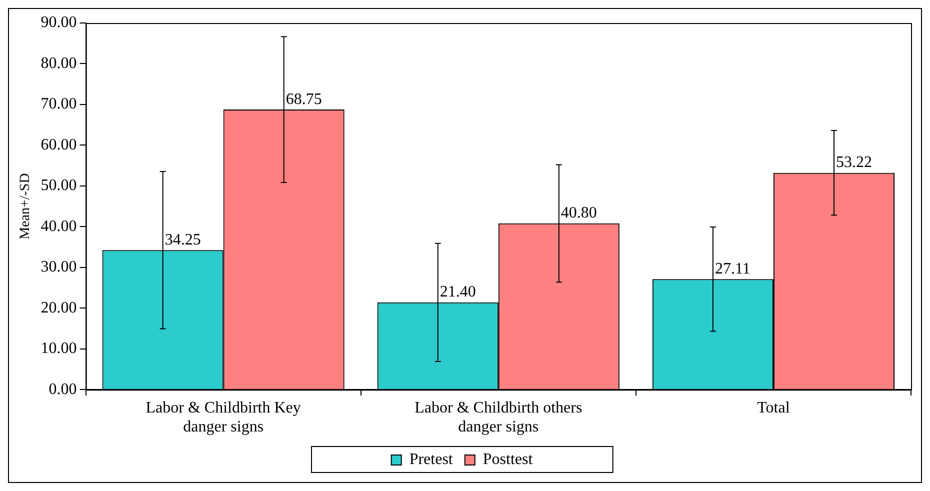  What do you see at coordinates (26, 206) in the screenshot?
I see `y-axis-title: Mean+/-SD` at bounding box center [26, 206].